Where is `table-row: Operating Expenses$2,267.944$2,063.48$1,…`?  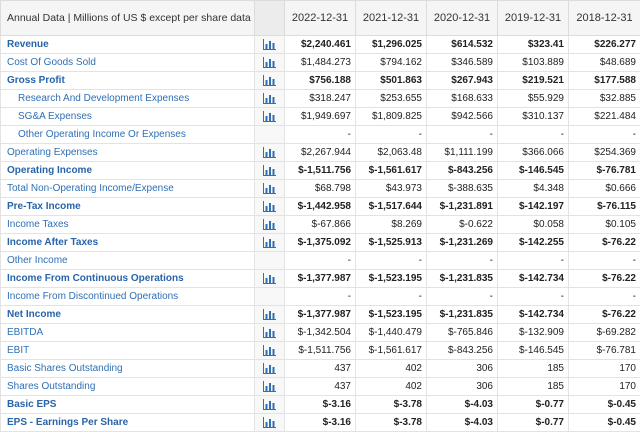
table-row: Operating Expenses$2,267.944$2,063.48$1,… is located at coordinates (320, 153).